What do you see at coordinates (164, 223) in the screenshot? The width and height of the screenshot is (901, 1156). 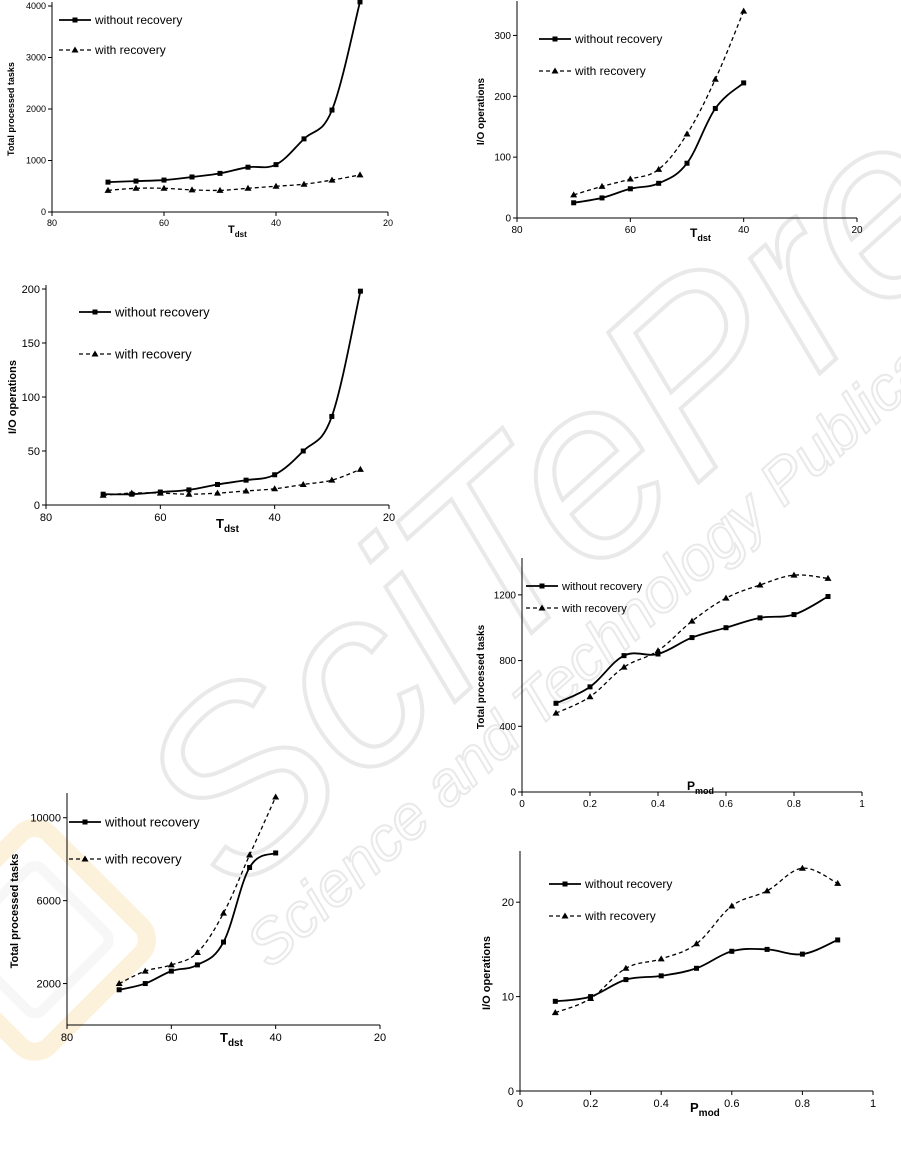 I see `x-tick-label: 60` at bounding box center [164, 223].